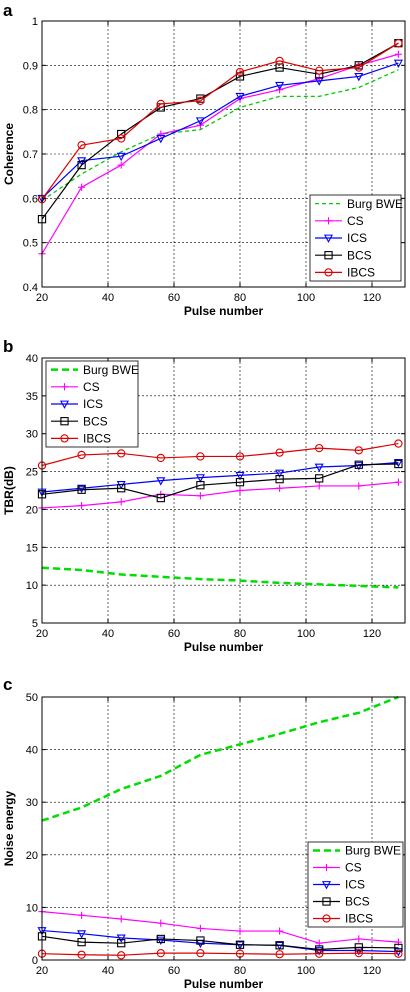  Describe the element at coordinates (7, 684) in the screenshot. I see `panel-letter: c` at that location.